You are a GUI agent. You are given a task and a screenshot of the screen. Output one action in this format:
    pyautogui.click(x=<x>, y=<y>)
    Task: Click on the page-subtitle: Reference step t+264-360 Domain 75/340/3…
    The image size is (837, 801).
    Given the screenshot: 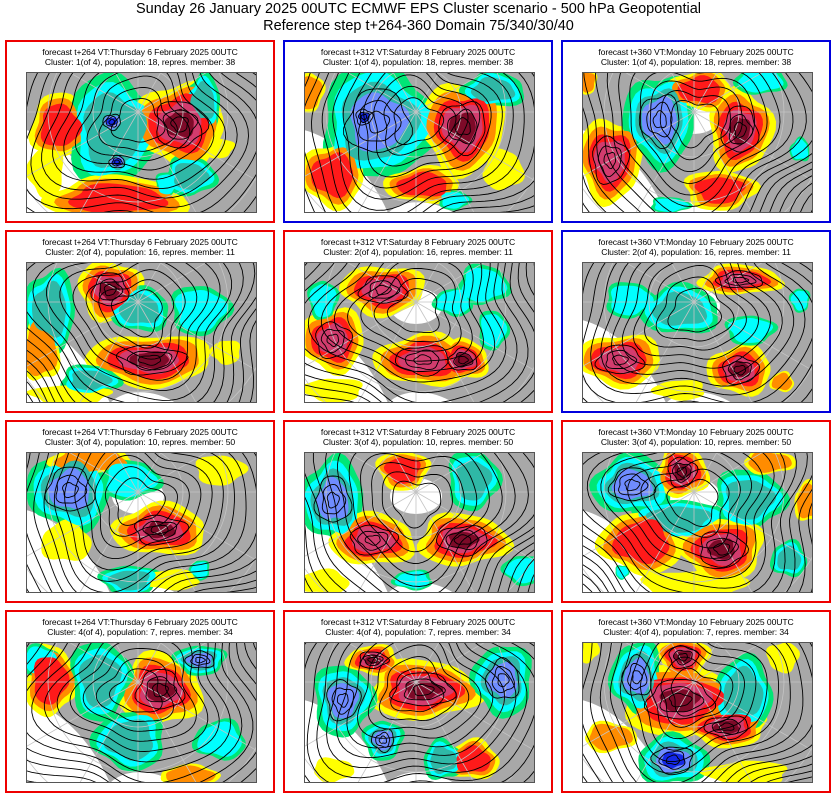 What is the action you would take?
    pyautogui.click(x=418, y=26)
    